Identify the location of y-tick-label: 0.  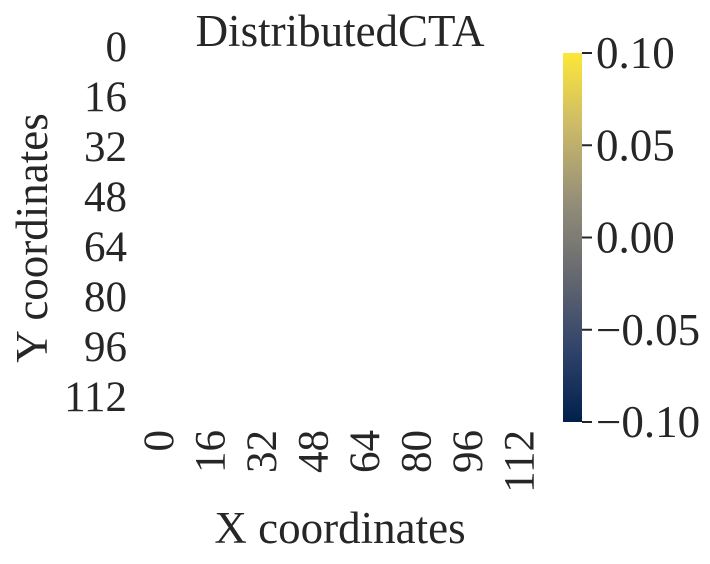
(117, 47).